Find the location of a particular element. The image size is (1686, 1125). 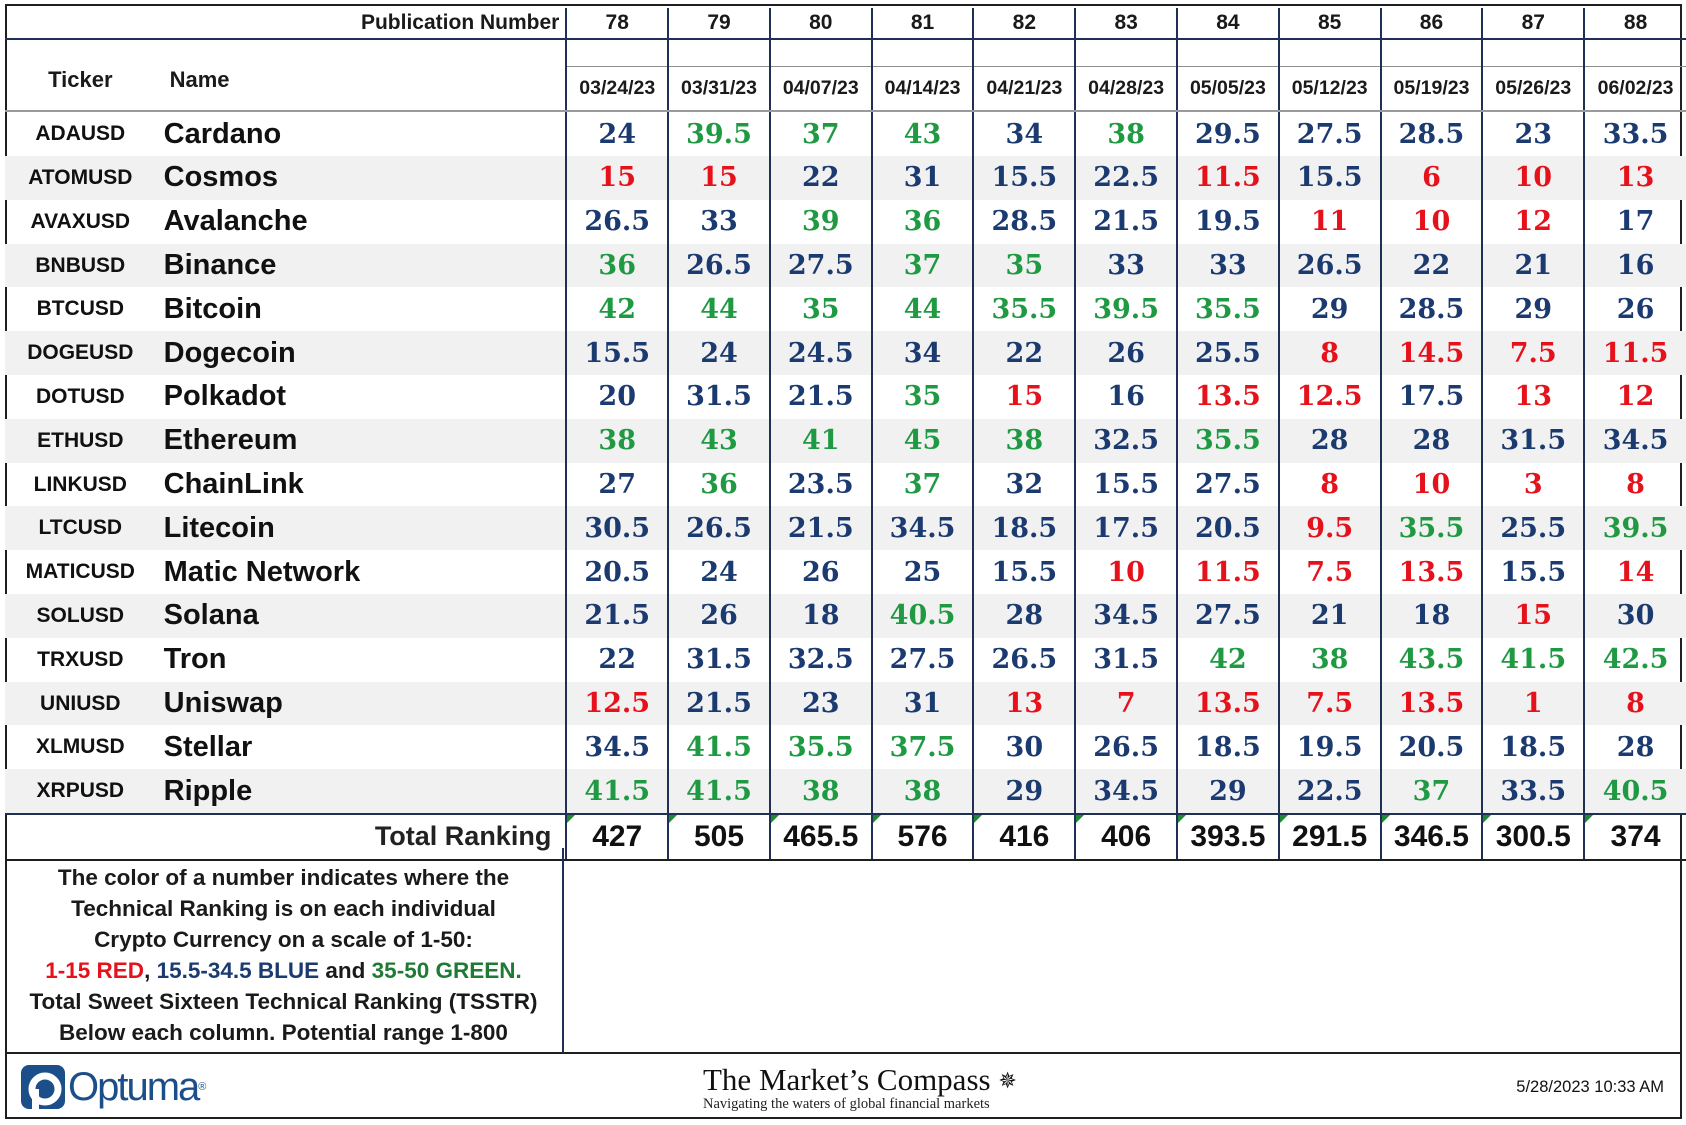

publication-number-cell: 83 is located at coordinates (1126, 24).